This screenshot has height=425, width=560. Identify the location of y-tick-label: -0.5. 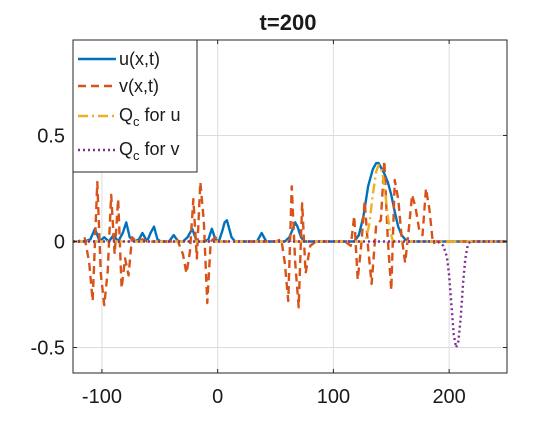
(48, 349).